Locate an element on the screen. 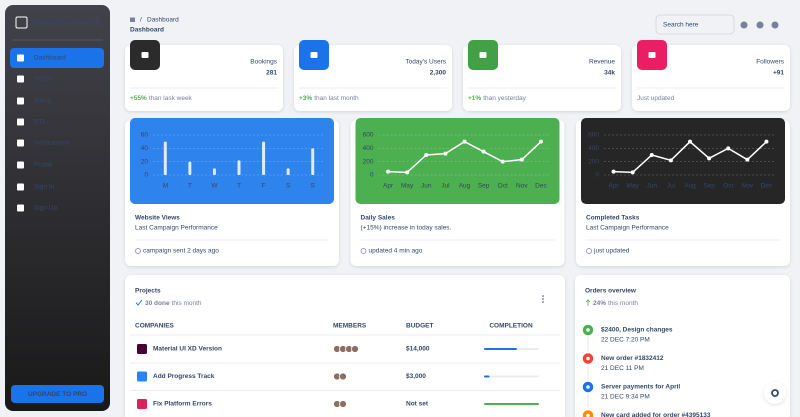  stat-change-value: +1% is located at coordinates (474, 98).